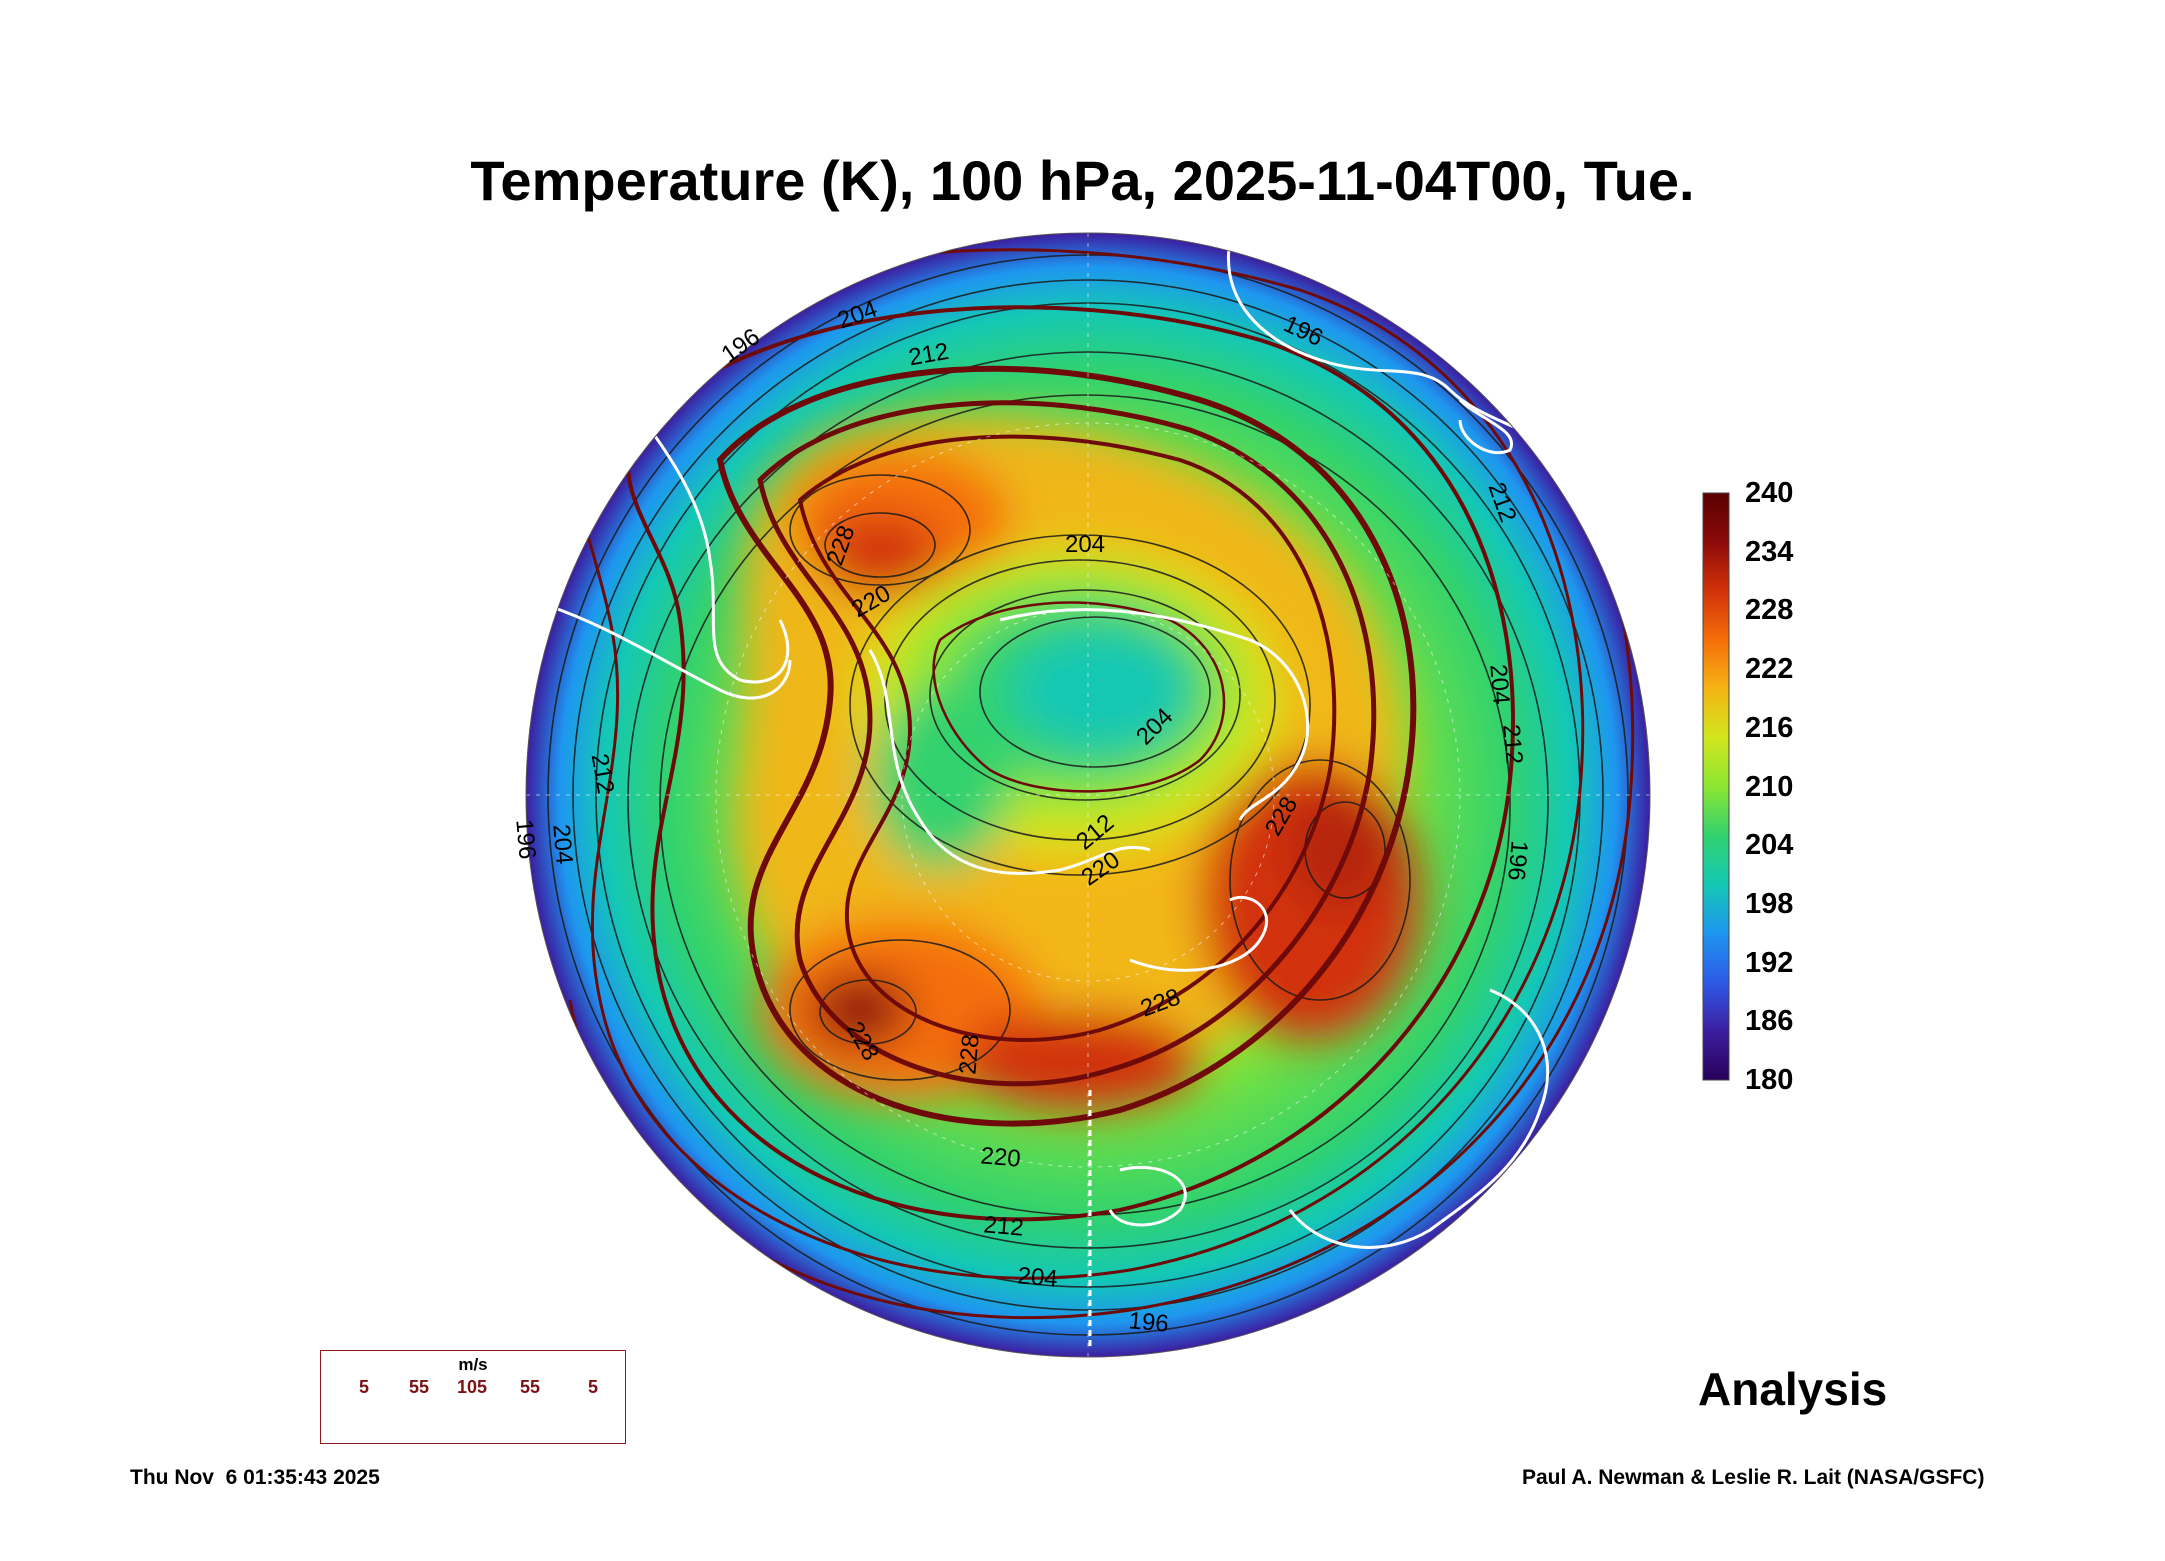 Image resolution: width=2165 pixels, height=1561 pixels. What do you see at coordinates (1001, 1157) in the screenshot?
I see `contour-label: 220` at bounding box center [1001, 1157].